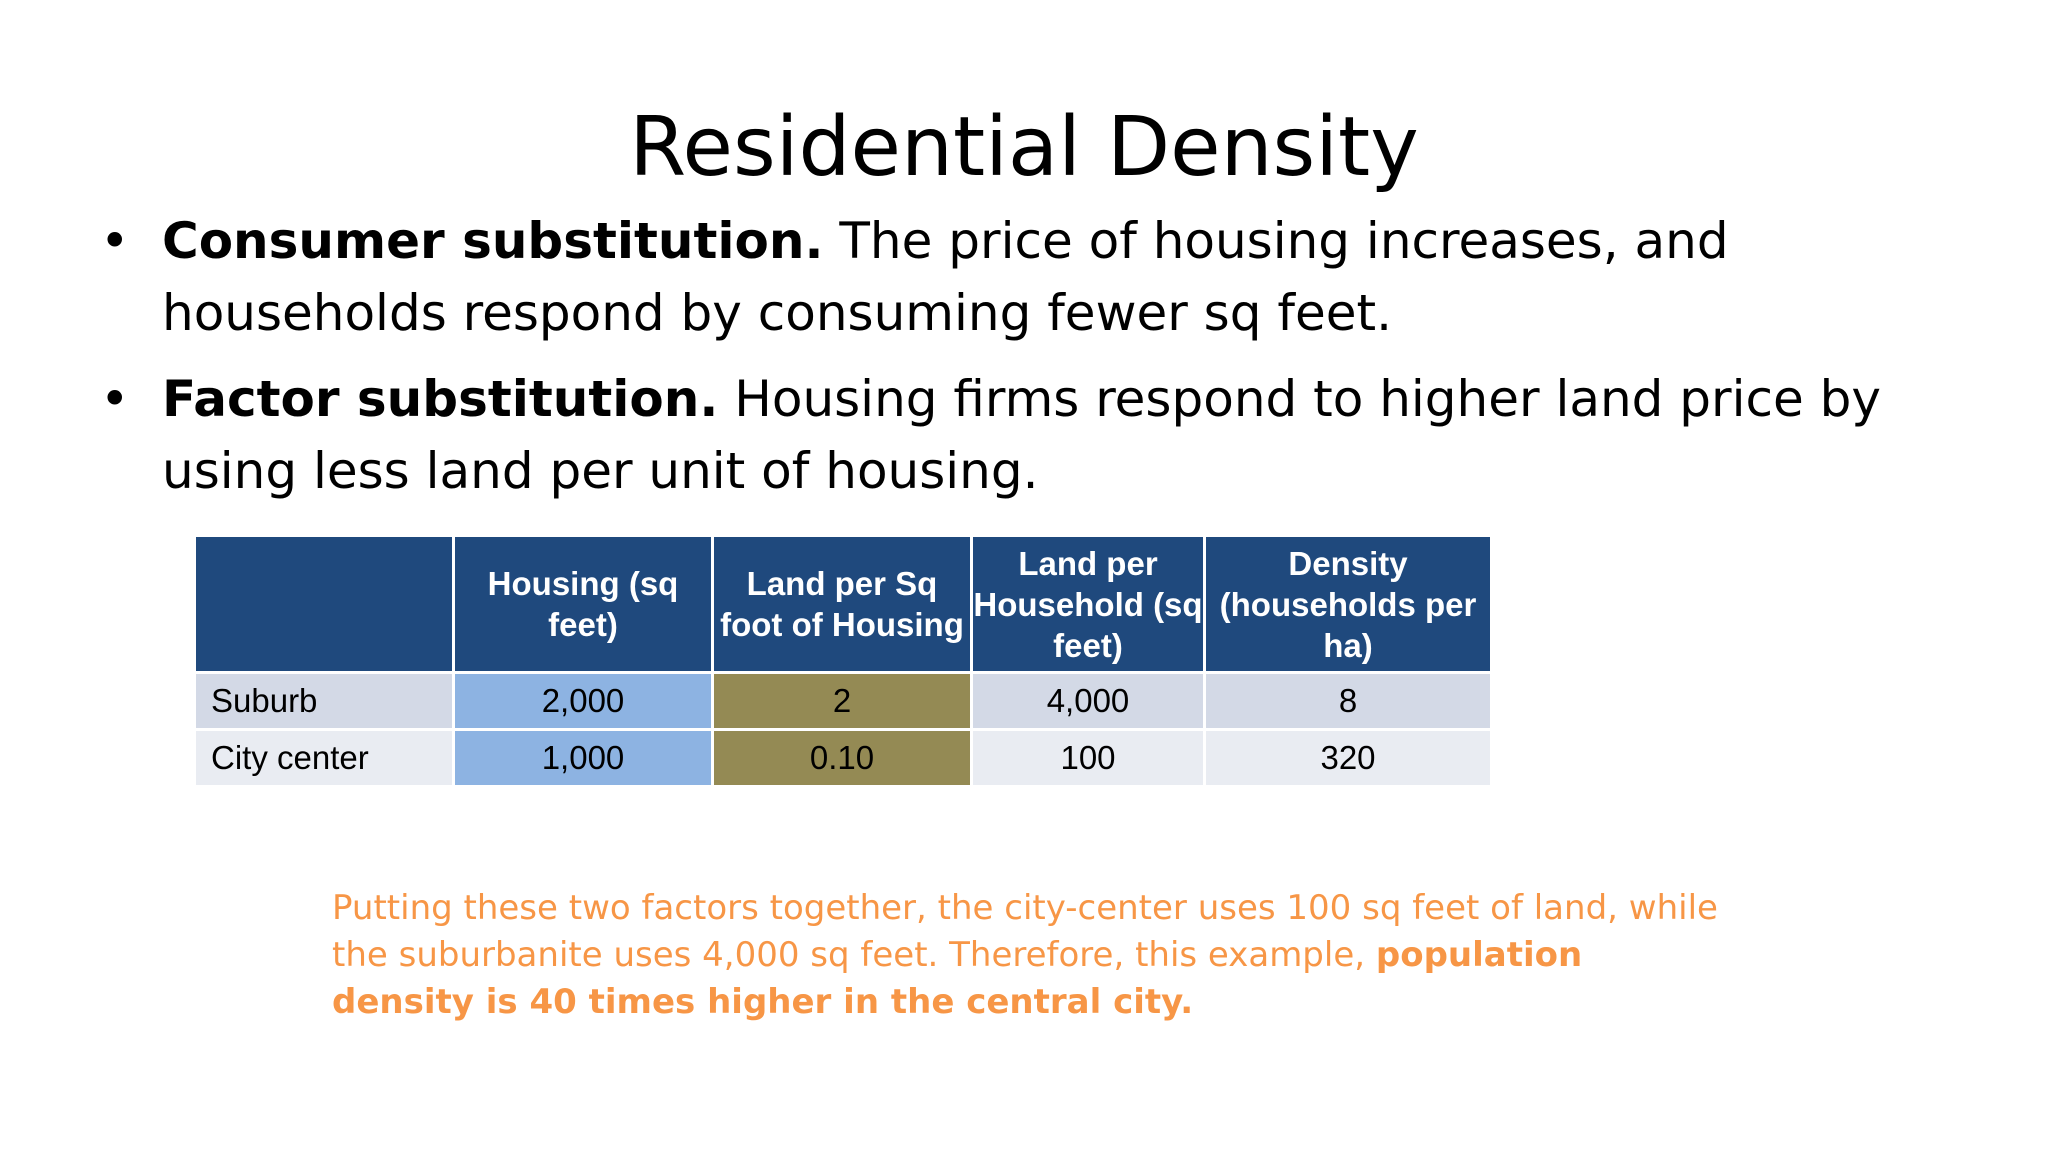  Describe the element at coordinates (324, 701) in the screenshot. I see `row-label-suburb: Suburb` at that location.